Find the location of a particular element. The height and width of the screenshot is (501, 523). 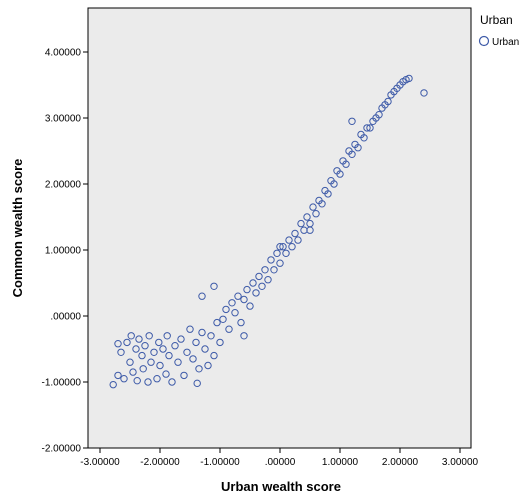

x-tick-label: 1.00000 is located at coordinates (340, 462).